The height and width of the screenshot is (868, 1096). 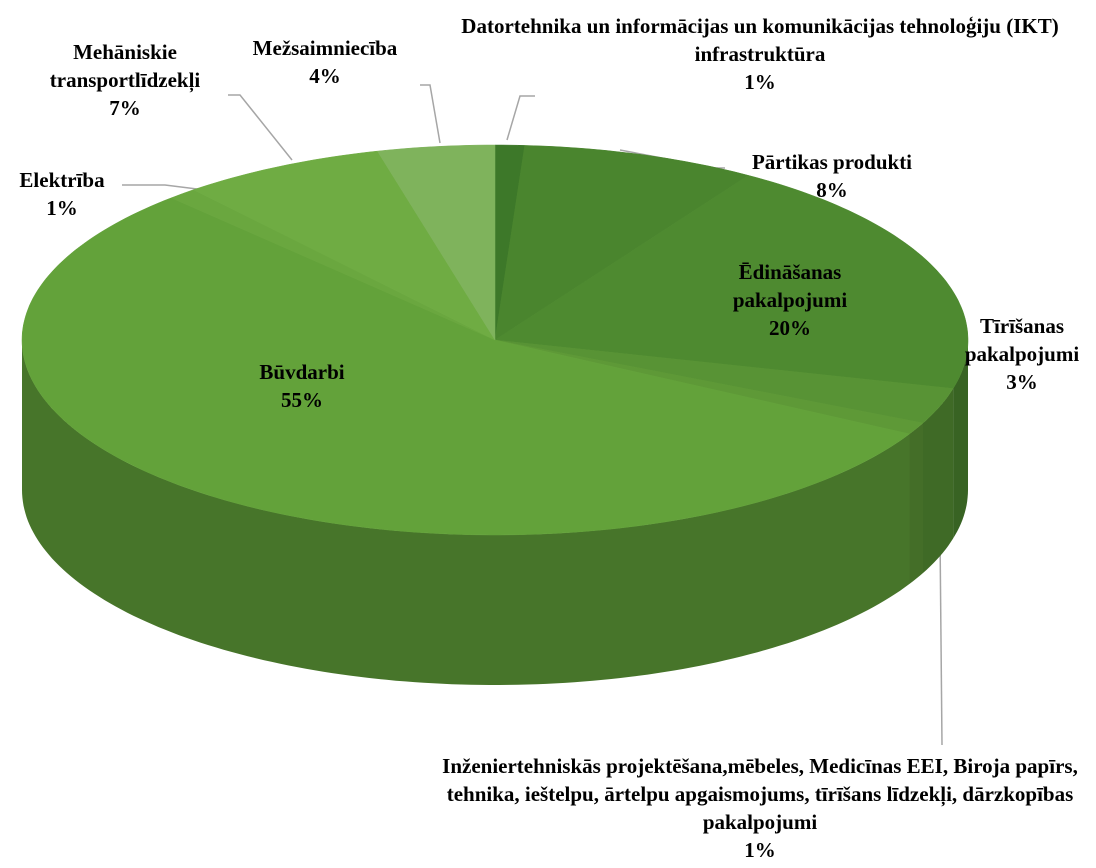 I want to click on slice-label: Mežsaimniecība 4%, so click(x=325, y=62).